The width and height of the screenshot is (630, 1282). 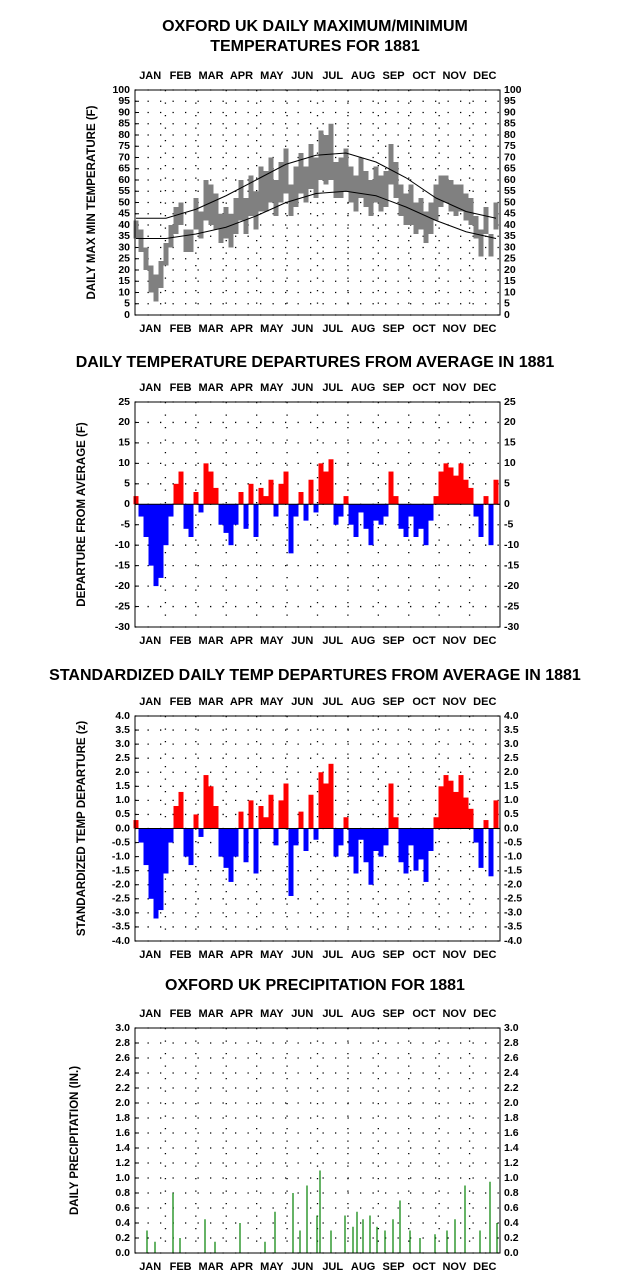 What do you see at coordinates (124, 135) in the screenshot?
I see `y-tick-label: 80` at bounding box center [124, 135].